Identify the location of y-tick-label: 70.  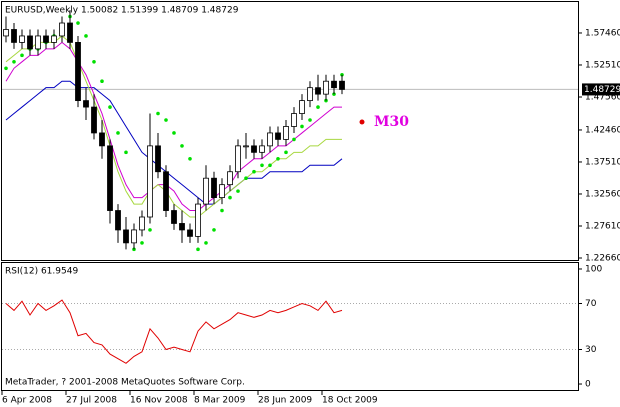
(591, 304).